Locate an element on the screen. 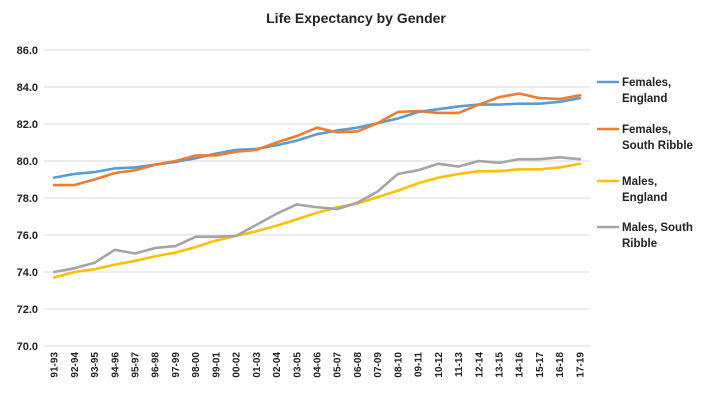  x-tick-label: 05-07 is located at coordinates (338, 365).